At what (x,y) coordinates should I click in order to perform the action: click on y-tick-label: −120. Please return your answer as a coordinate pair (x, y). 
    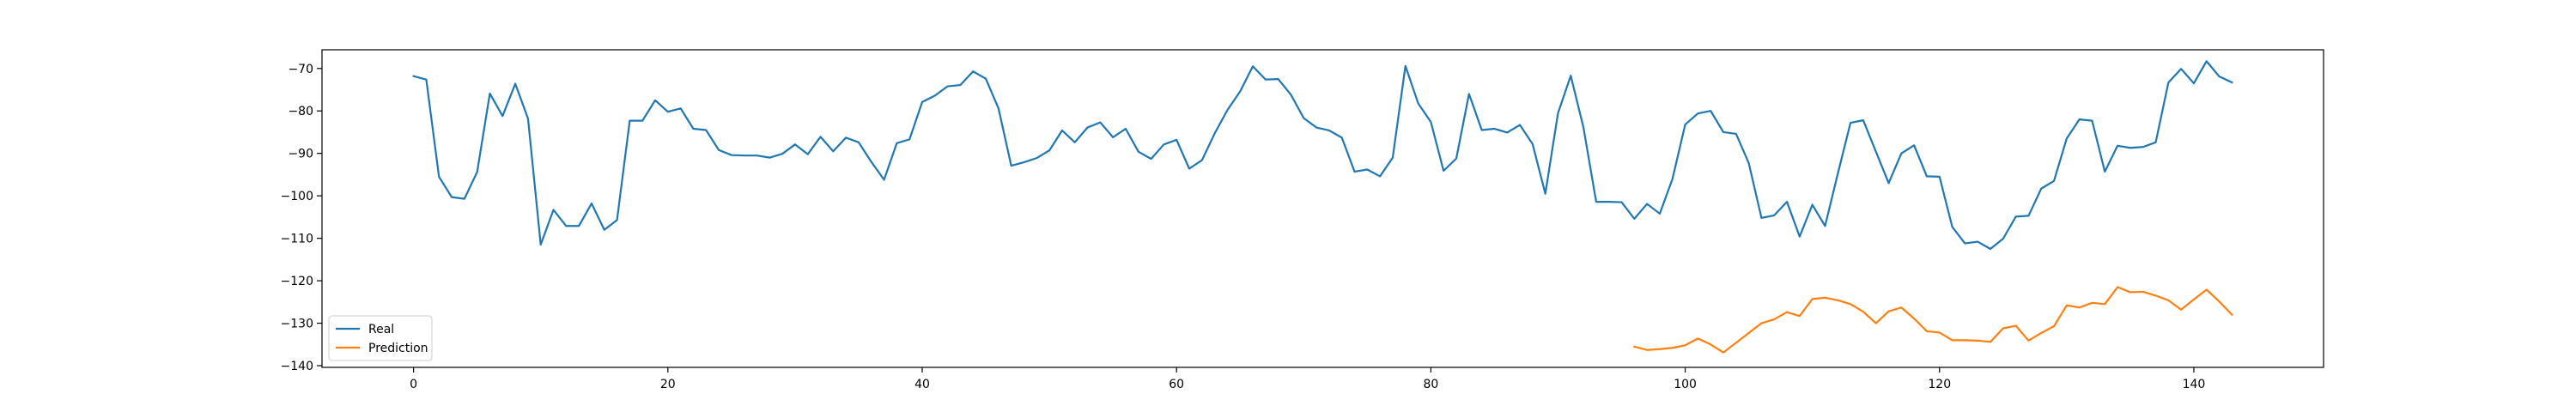
    Looking at the image, I should click on (297, 281).